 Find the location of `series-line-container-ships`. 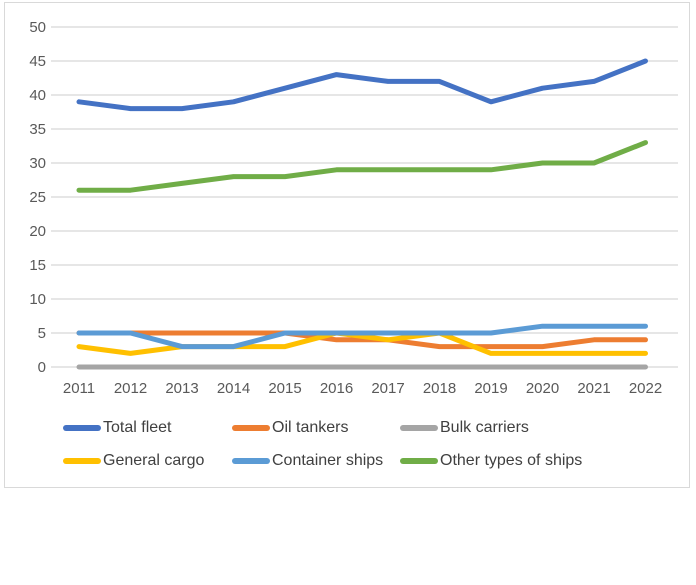

series-line-container-ships is located at coordinates (362, 336).